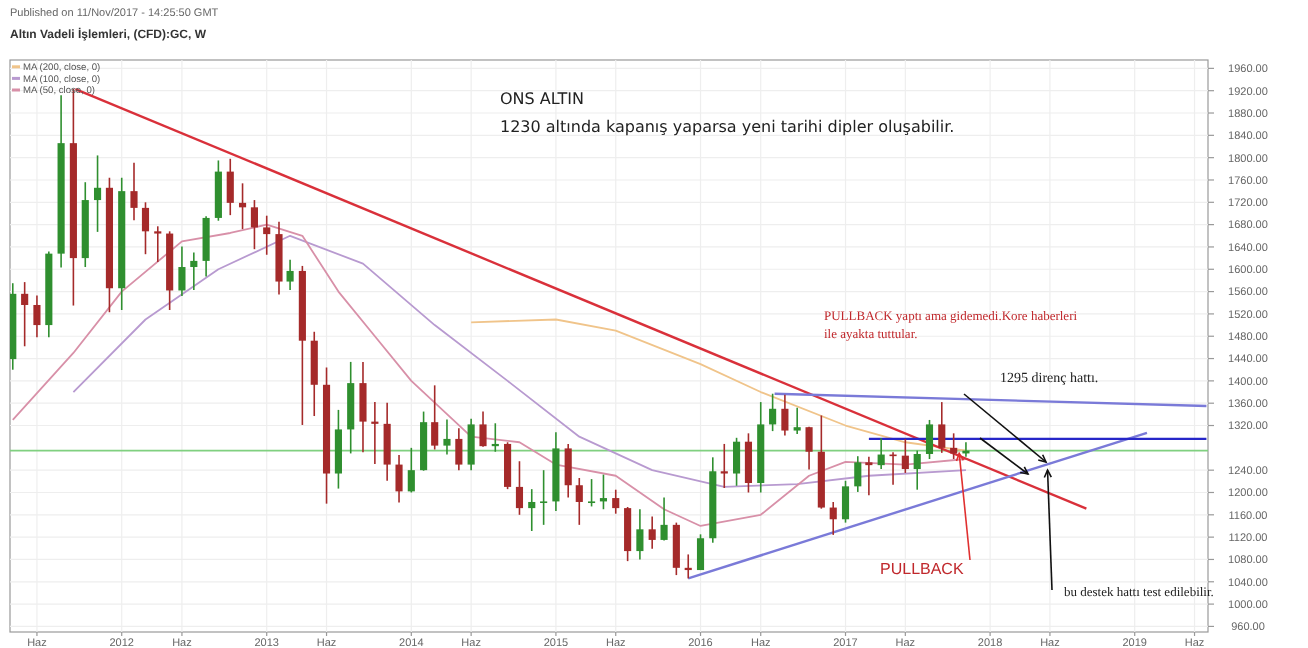  I want to click on annotation: 1230 altında kapanış yaparsa yeni tarihi dipler oluşabilir., so click(727, 127).